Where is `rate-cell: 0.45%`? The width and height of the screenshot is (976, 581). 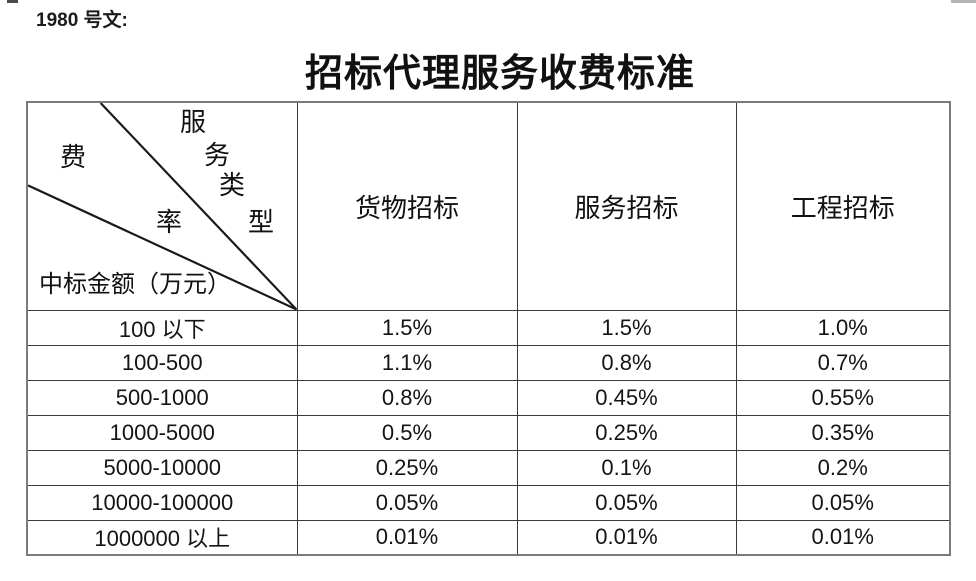 rate-cell: 0.45% is located at coordinates (626, 397).